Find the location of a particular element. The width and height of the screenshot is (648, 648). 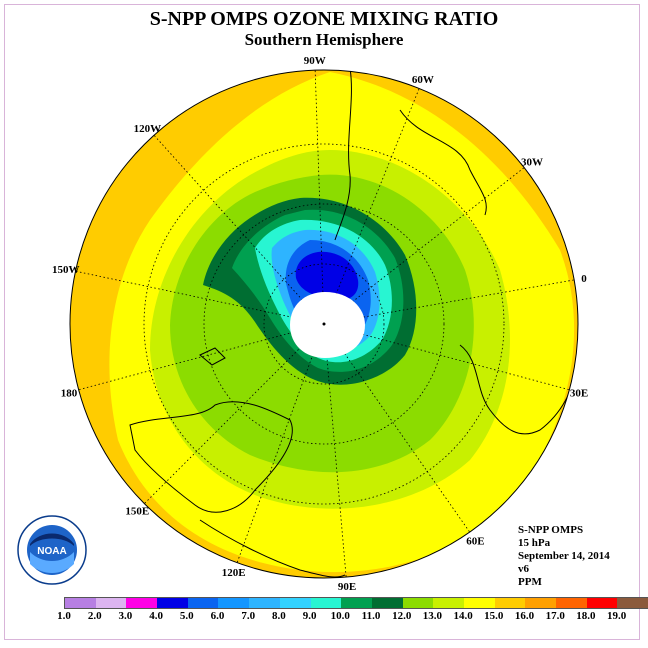

colorbar-tick-label: 10.0 is located at coordinates (340, 616).